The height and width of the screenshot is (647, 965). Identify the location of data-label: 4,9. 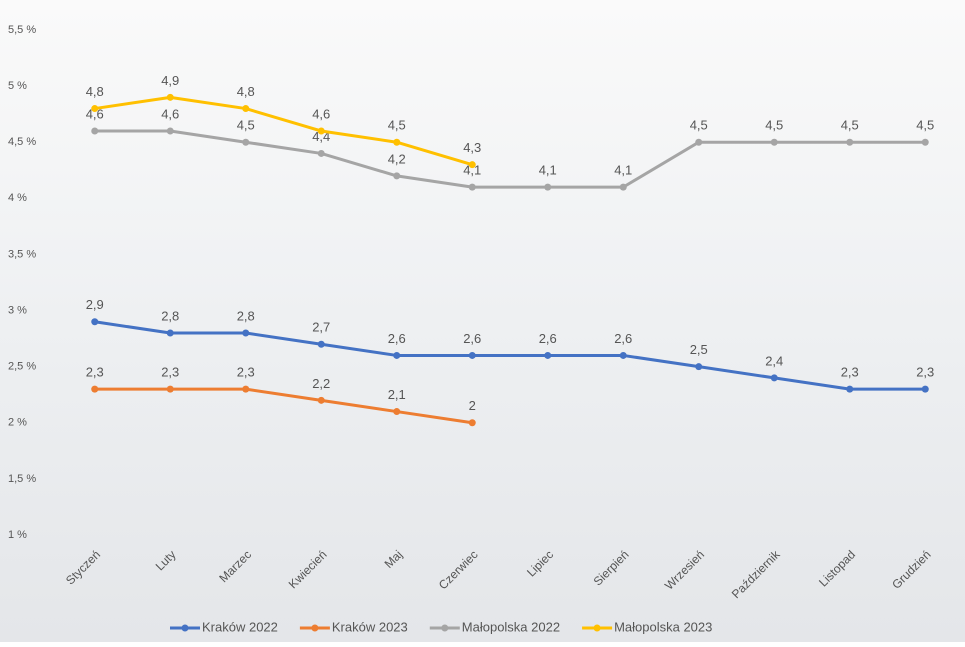
(170, 80).